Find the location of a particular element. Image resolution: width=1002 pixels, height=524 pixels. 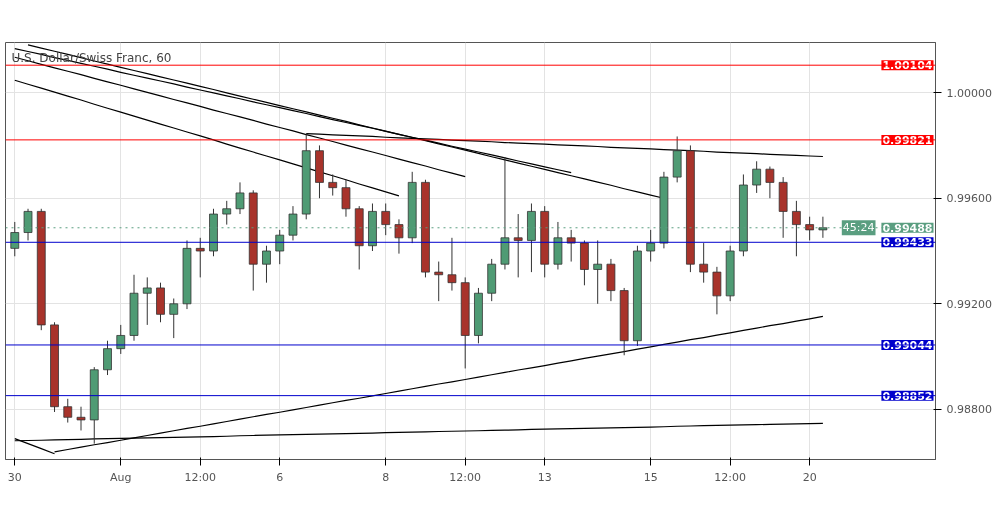

y-tick-label: 1.00000 is located at coordinates (969, 93).